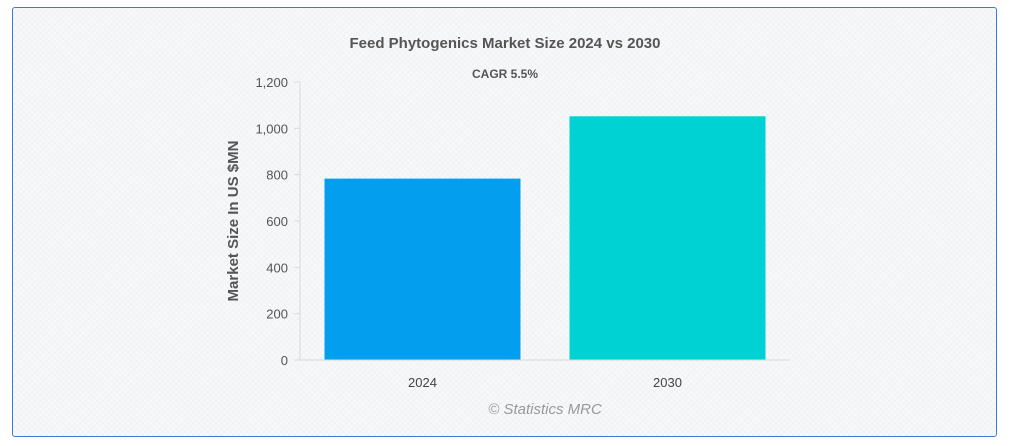  What do you see at coordinates (271, 128) in the screenshot?
I see `y-tick-label: 1,000` at bounding box center [271, 128].